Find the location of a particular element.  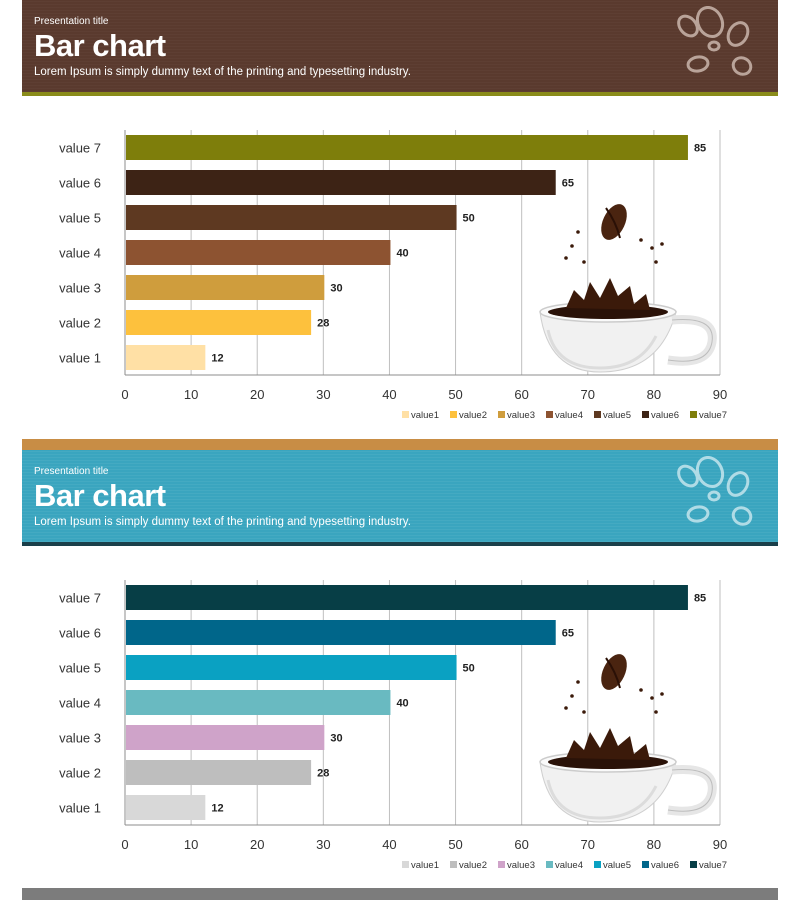

category-label: value 1 is located at coordinates (80, 808).